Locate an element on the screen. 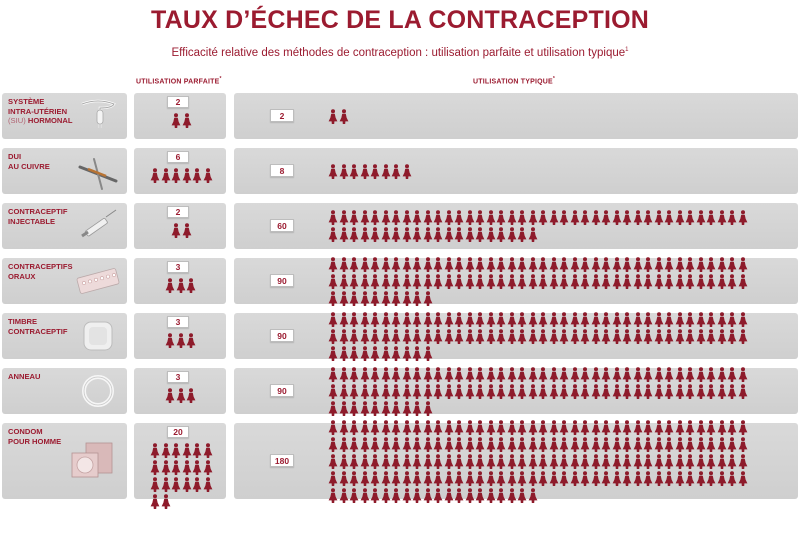 This screenshot has width=800, height=535. method-label: CONDOM POUR HOMME is located at coordinates (34, 436).